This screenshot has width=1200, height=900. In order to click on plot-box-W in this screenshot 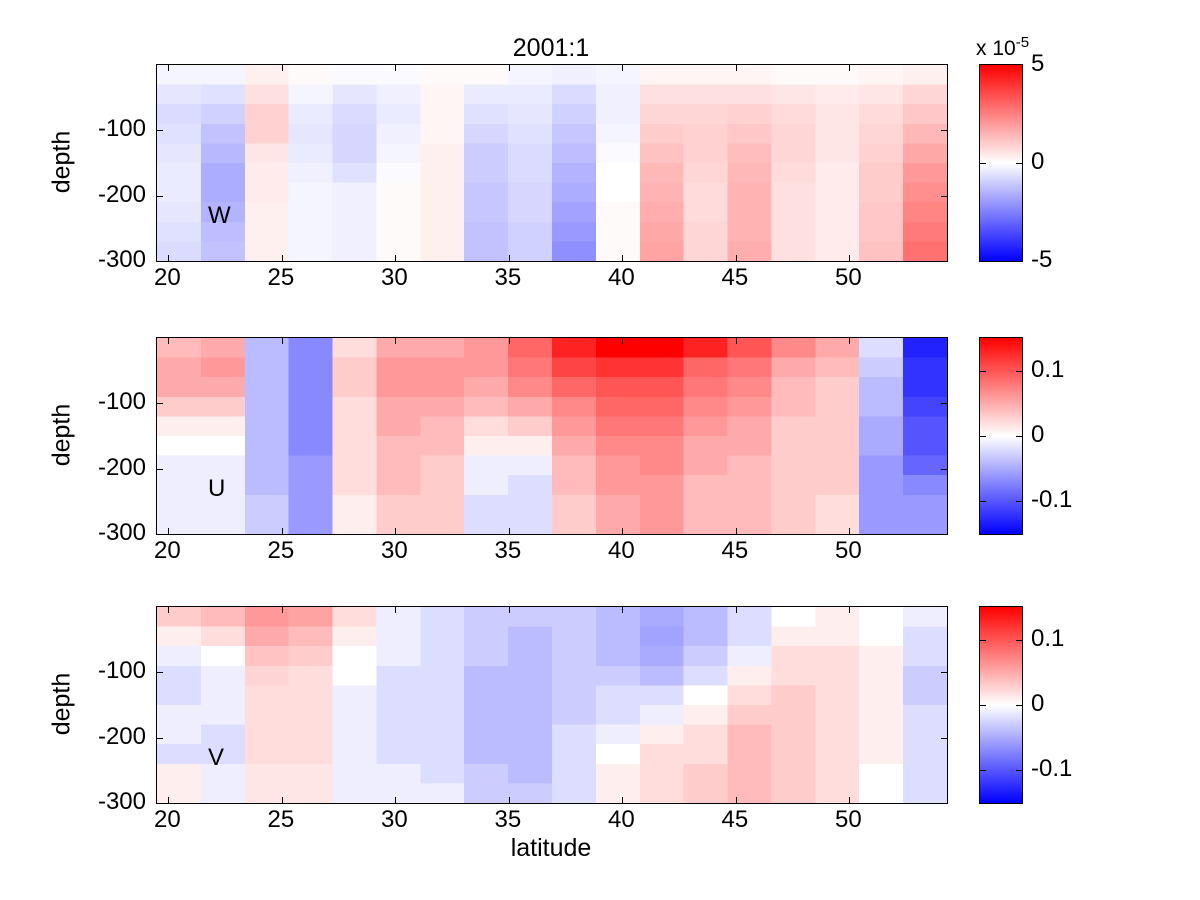, I will do `click(552, 163)`.